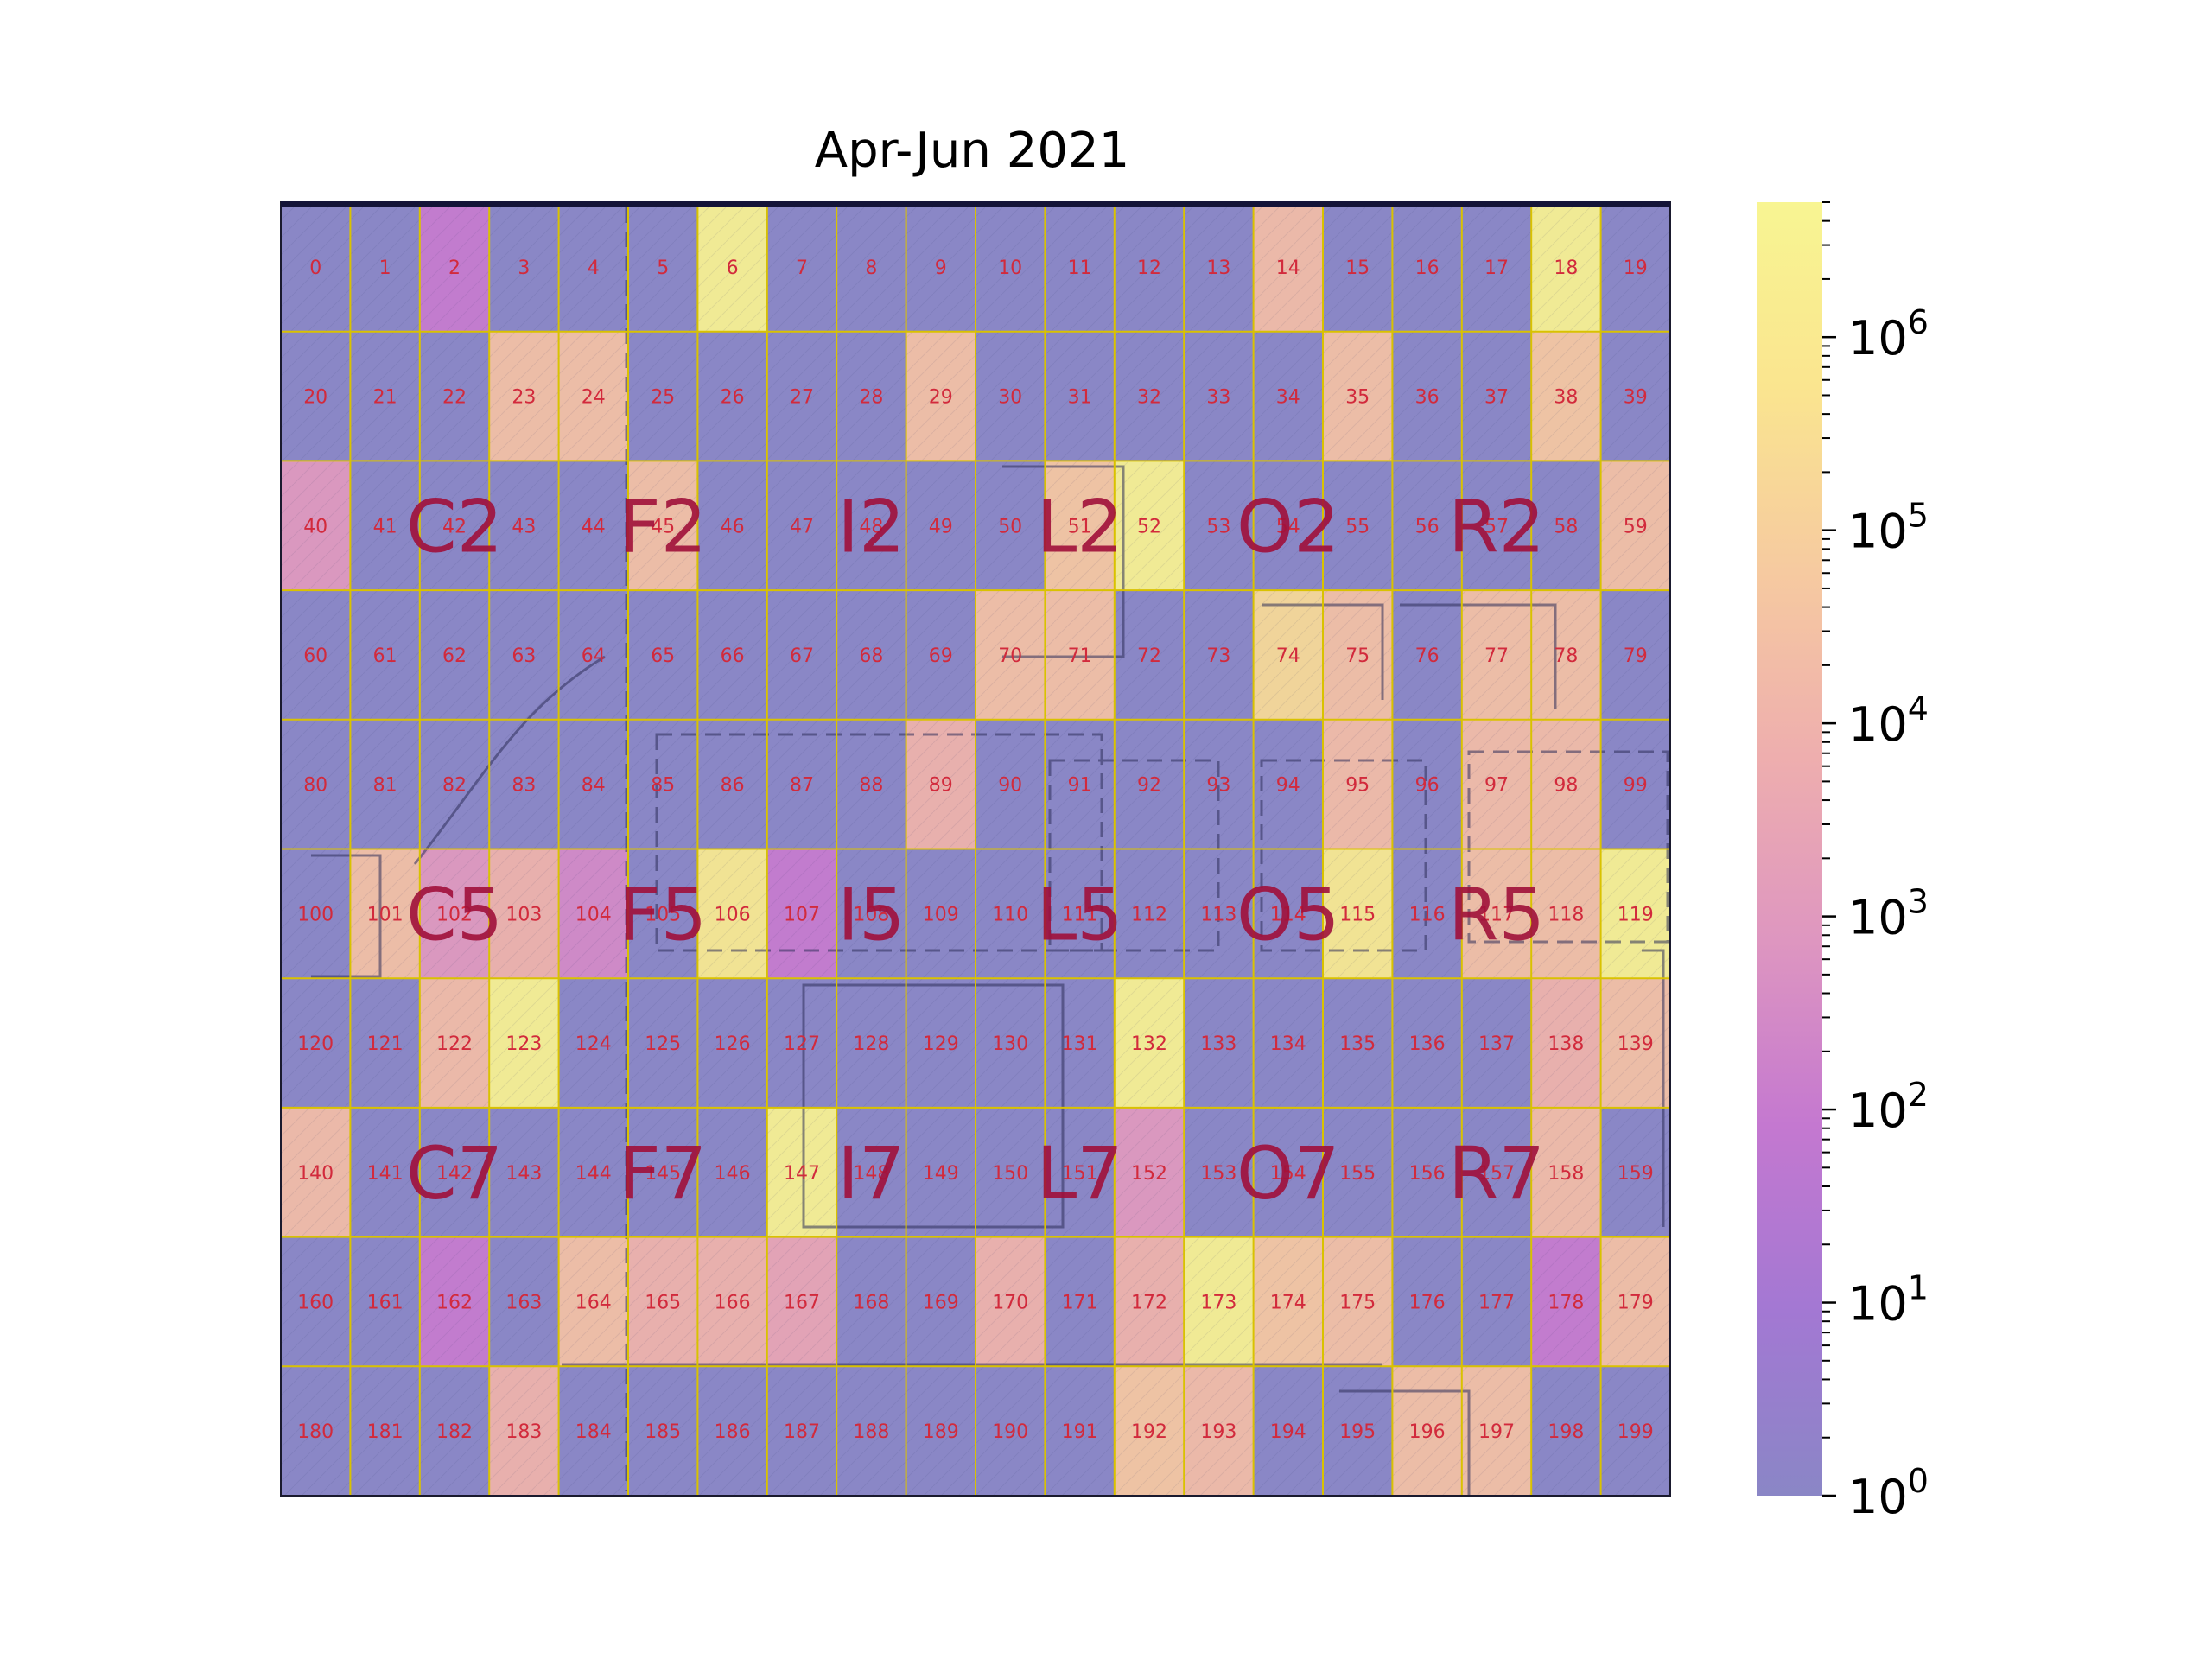 The width and height of the screenshot is (2212, 1659). What do you see at coordinates (594, 526) in the screenshot?
I see `cell-number-label: 44` at bounding box center [594, 526].